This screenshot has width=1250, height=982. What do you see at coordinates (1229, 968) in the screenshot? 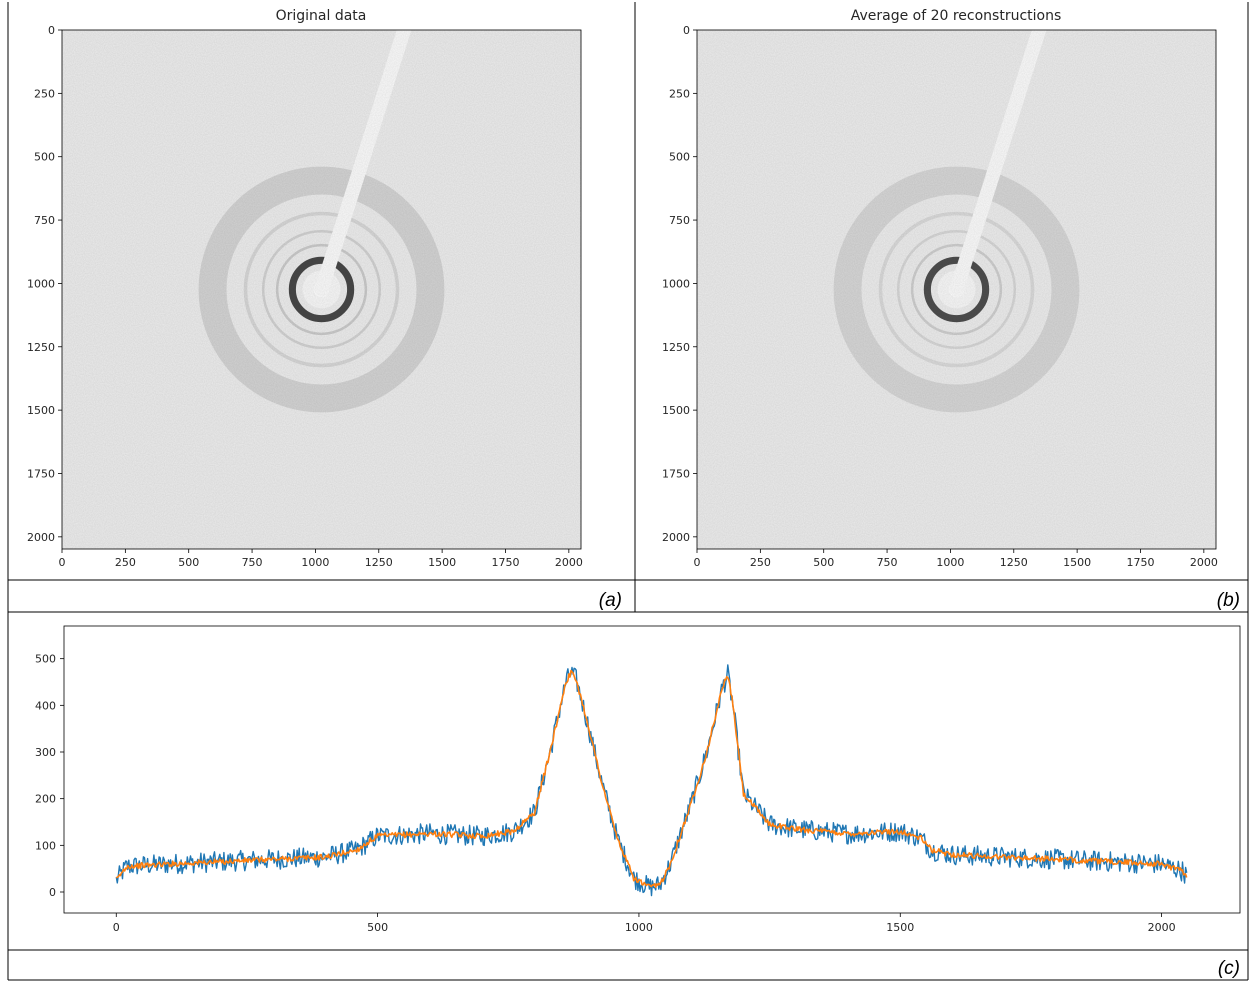
I see `panel-c-caption: (c)` at bounding box center [1229, 968].